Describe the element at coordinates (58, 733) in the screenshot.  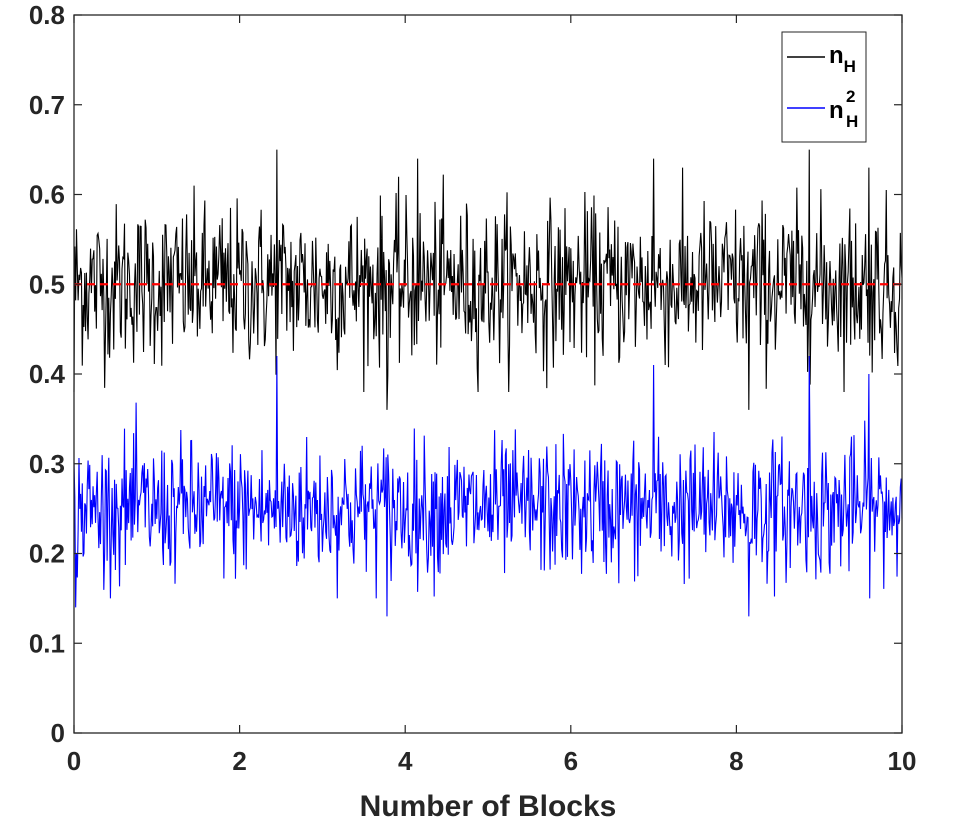
I see `y-tick-label: 0` at that location.